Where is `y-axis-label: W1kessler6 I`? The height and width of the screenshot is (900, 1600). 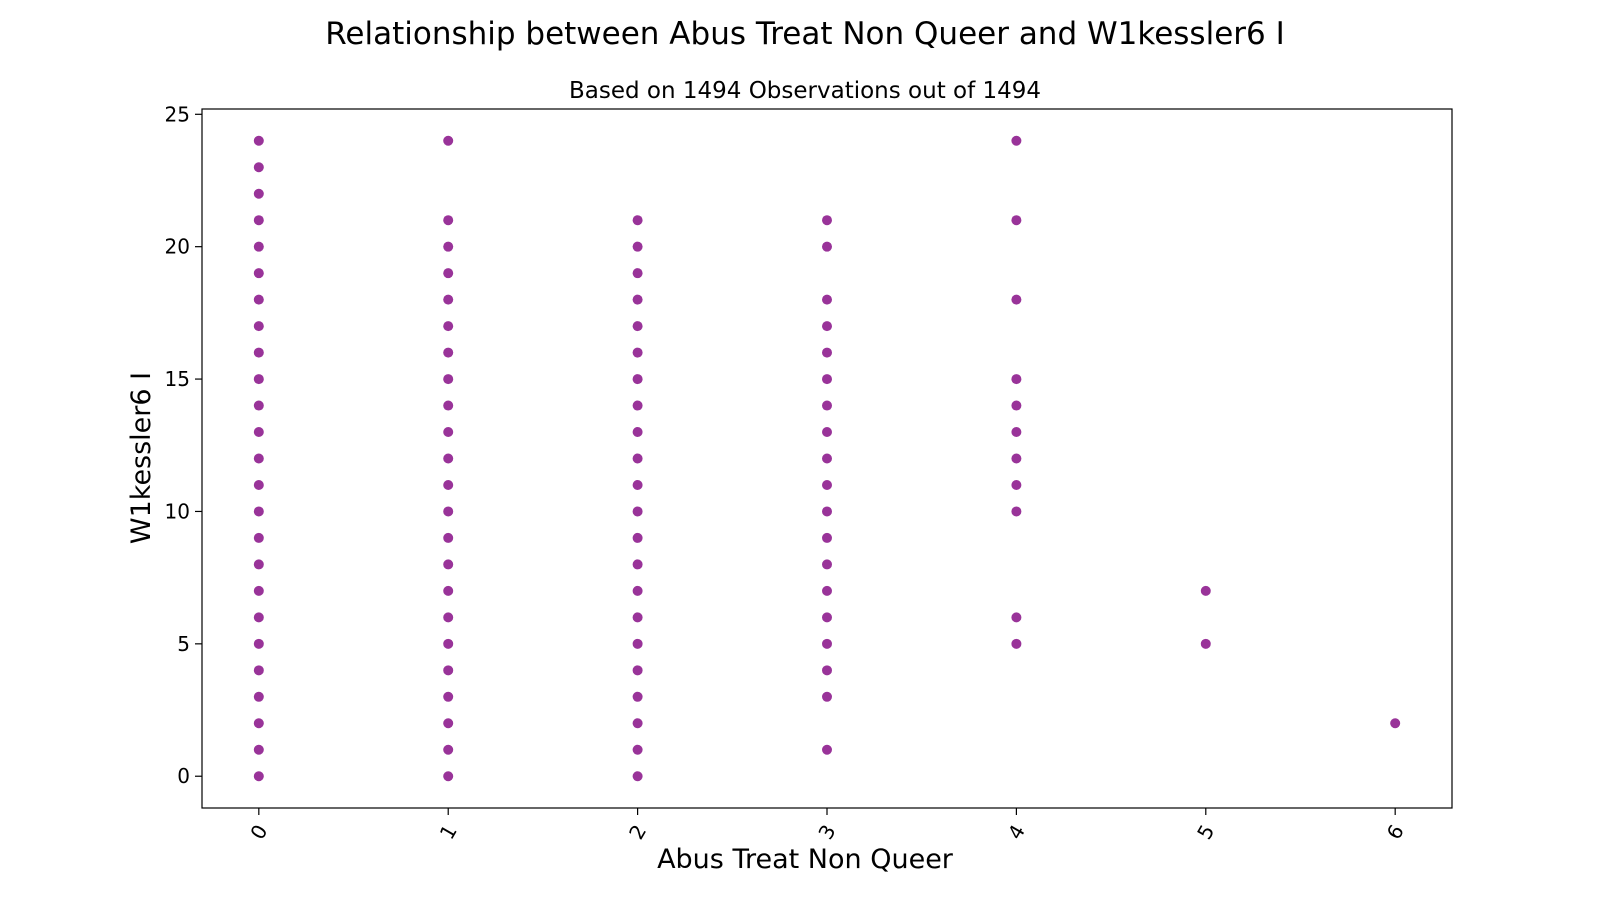
y-axis-label: W1kessler6 I is located at coordinates (141, 458).